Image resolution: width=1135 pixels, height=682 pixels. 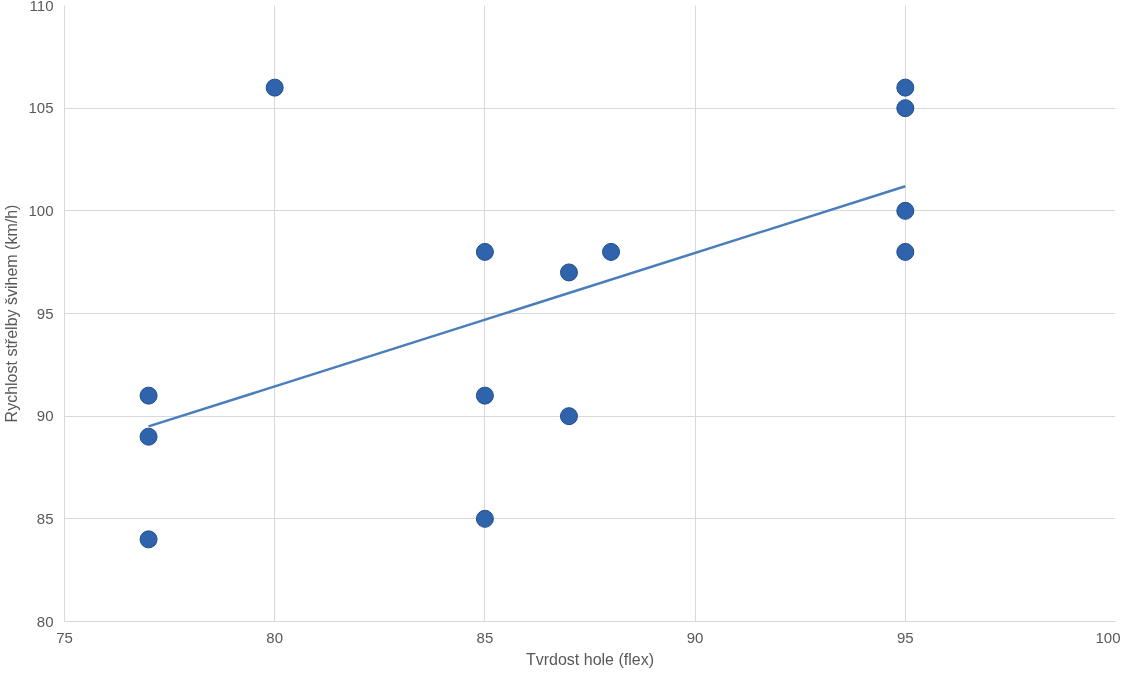 I want to click on y-tick-label: 80, so click(x=45, y=621).